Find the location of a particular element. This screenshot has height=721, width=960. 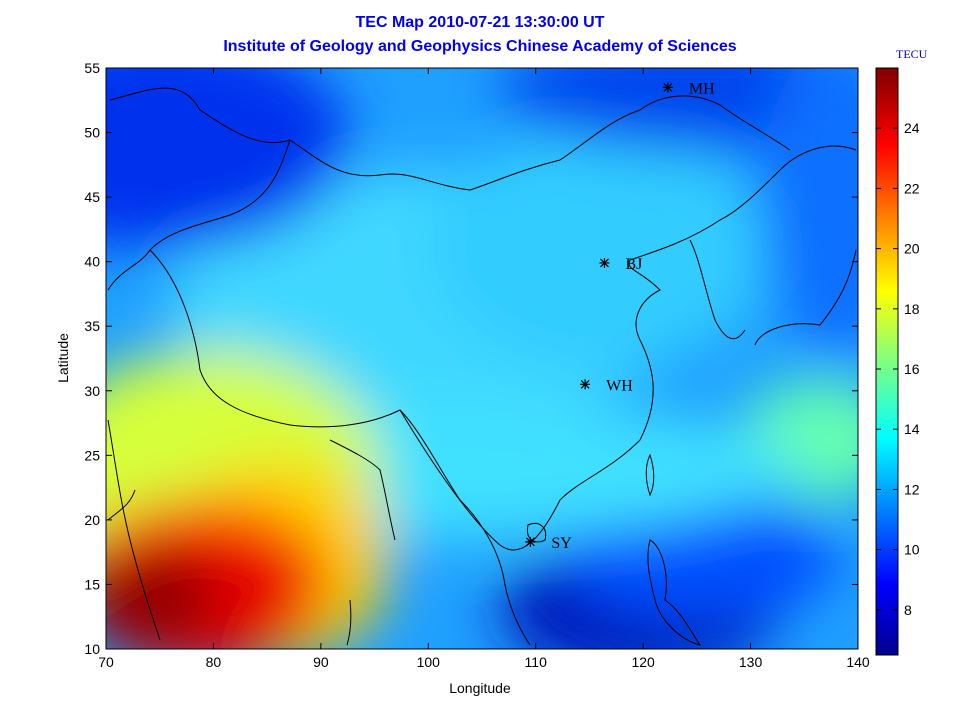

x-tick-label: 100 is located at coordinates (429, 662).